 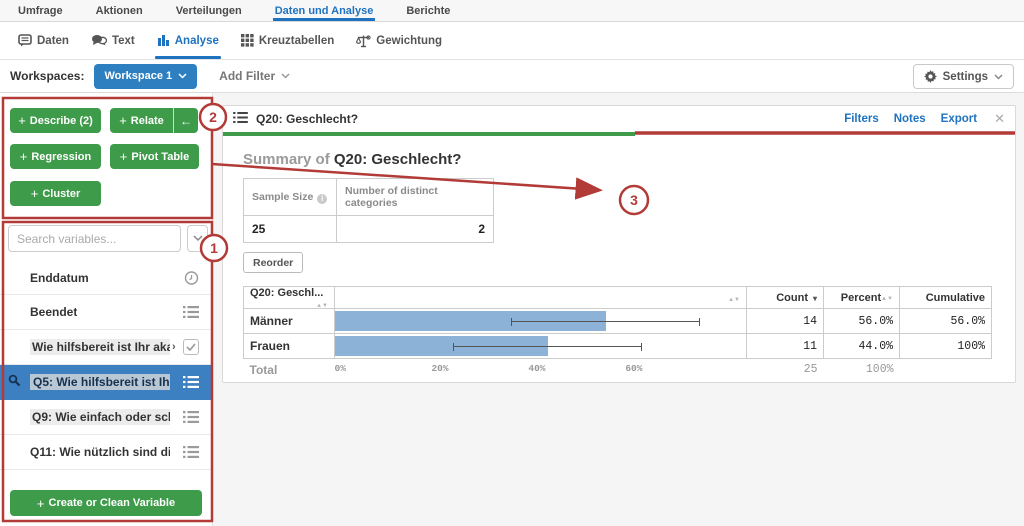 What do you see at coordinates (54, 312) in the screenshot?
I see `variable-label: Beendet` at bounding box center [54, 312].